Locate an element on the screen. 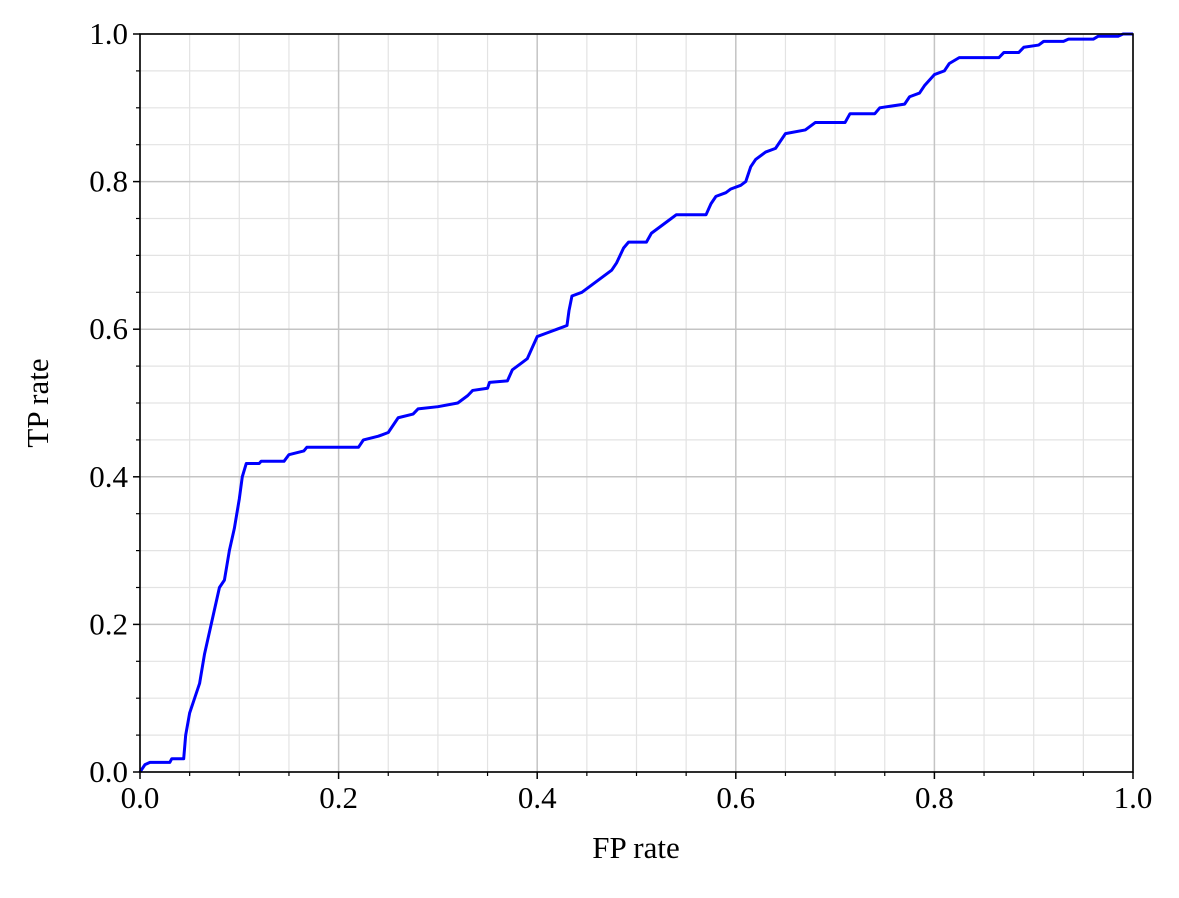  x-tick-label: 0.2 is located at coordinates (338, 797).